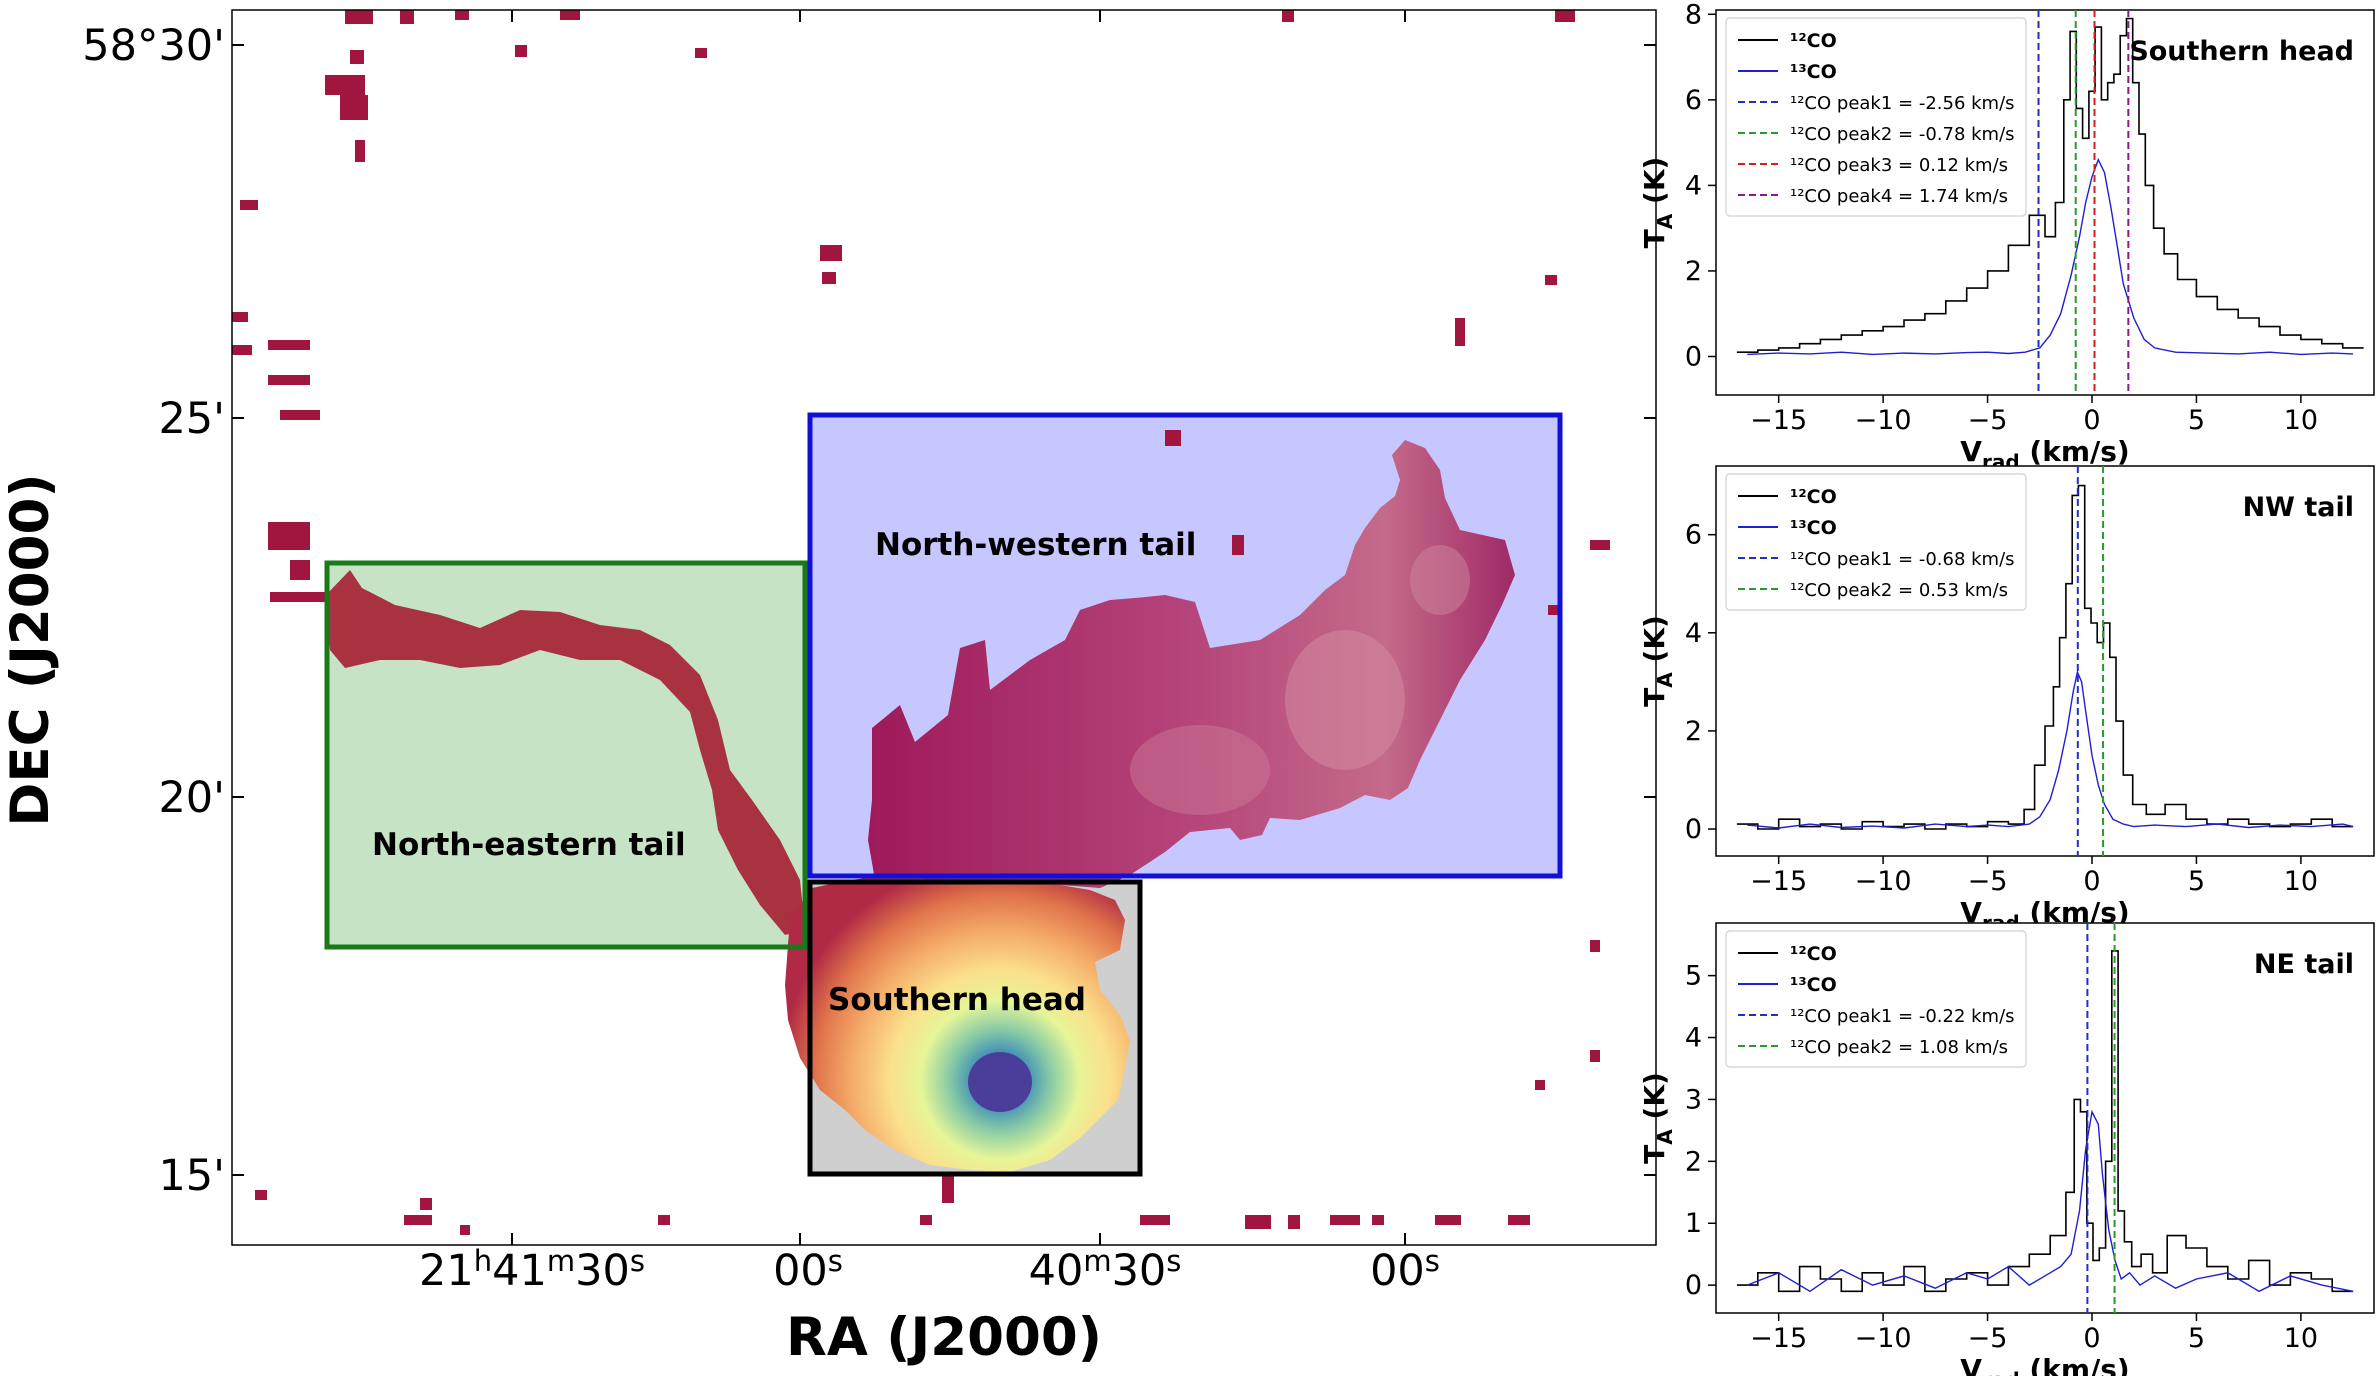 This screenshot has width=2380, height=1376. Describe the element at coordinates (2298, 507) in the screenshot. I see `spectrum-title: NW tail` at that location.